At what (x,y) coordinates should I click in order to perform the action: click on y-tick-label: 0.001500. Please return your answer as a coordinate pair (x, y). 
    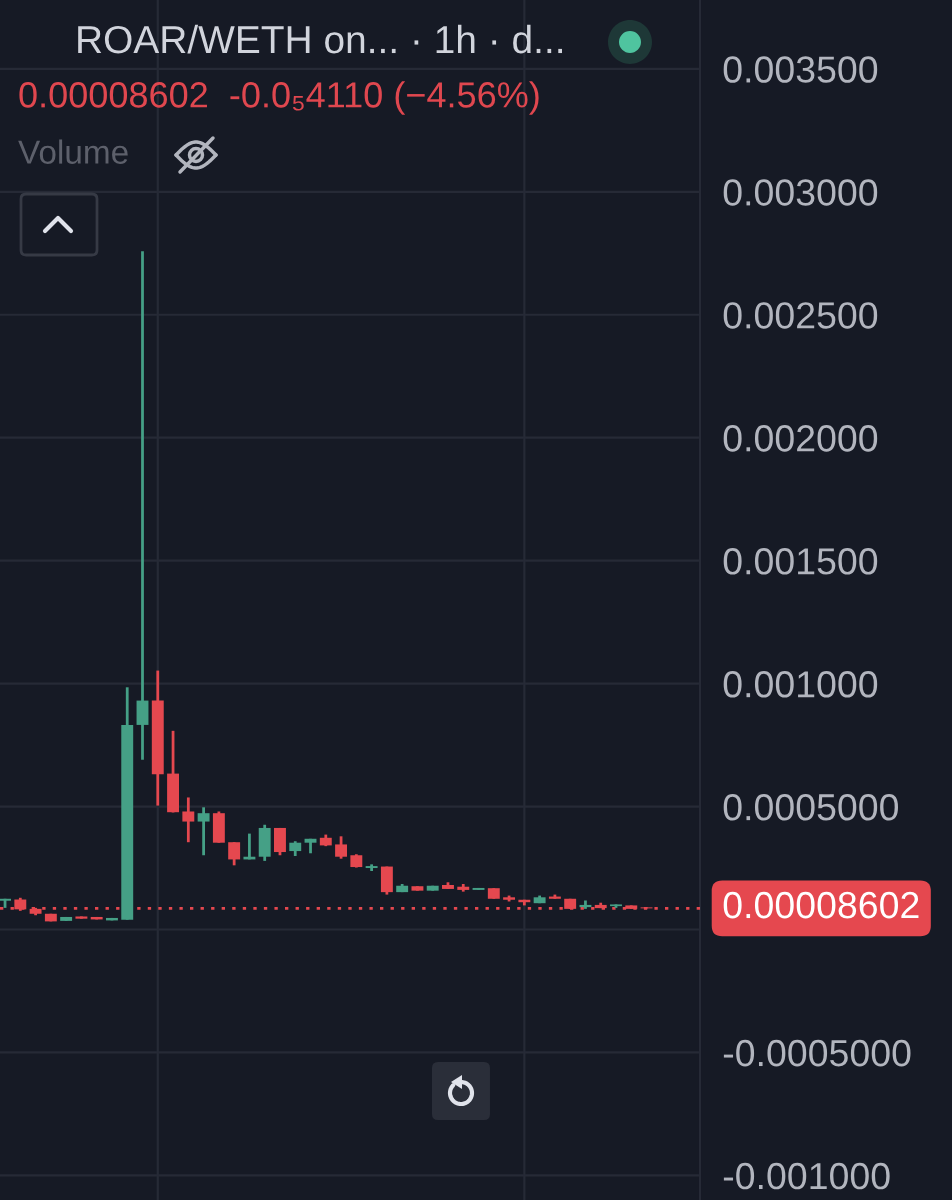
    Looking at the image, I should click on (800, 561).